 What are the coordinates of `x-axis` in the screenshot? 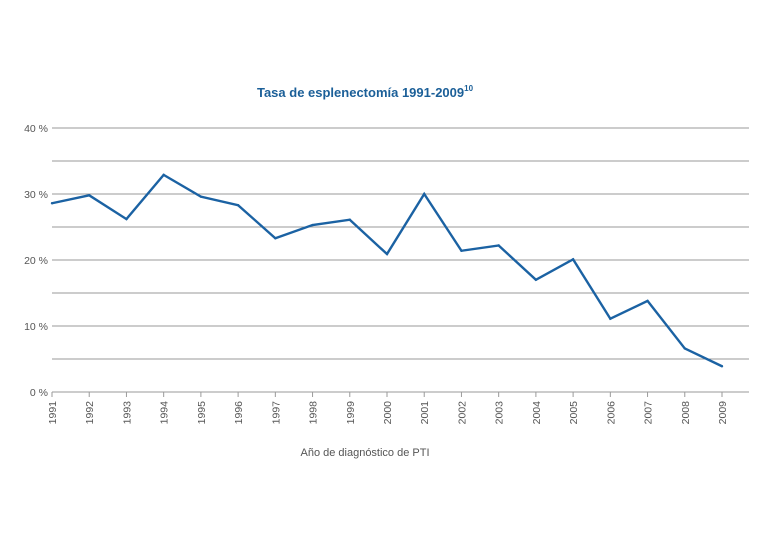 It's located at (400, 394).